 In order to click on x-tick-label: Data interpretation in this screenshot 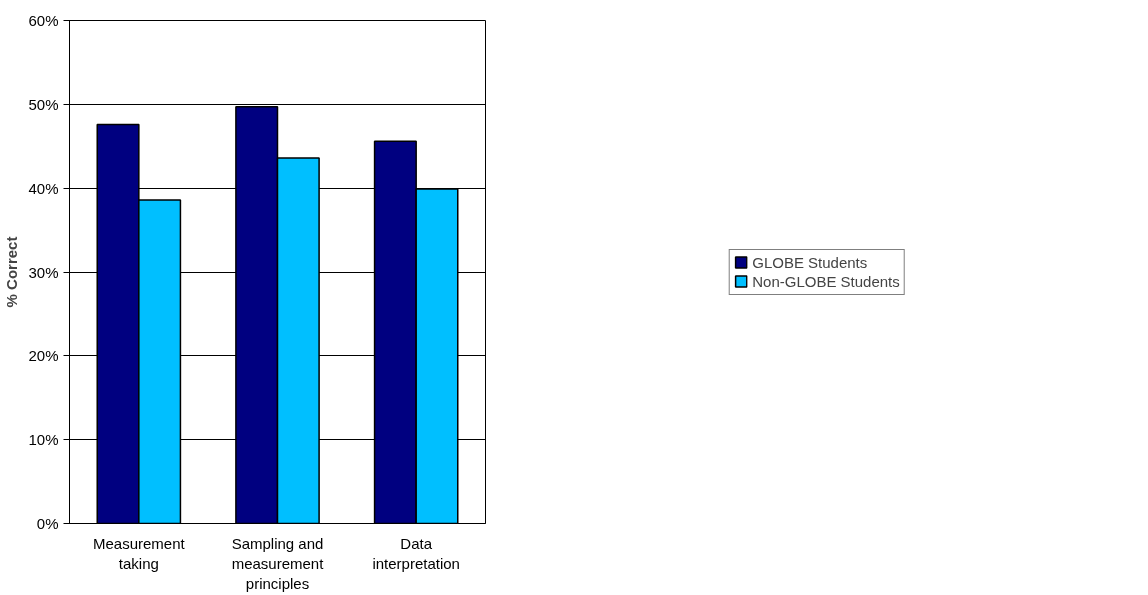, I will do `click(416, 553)`.